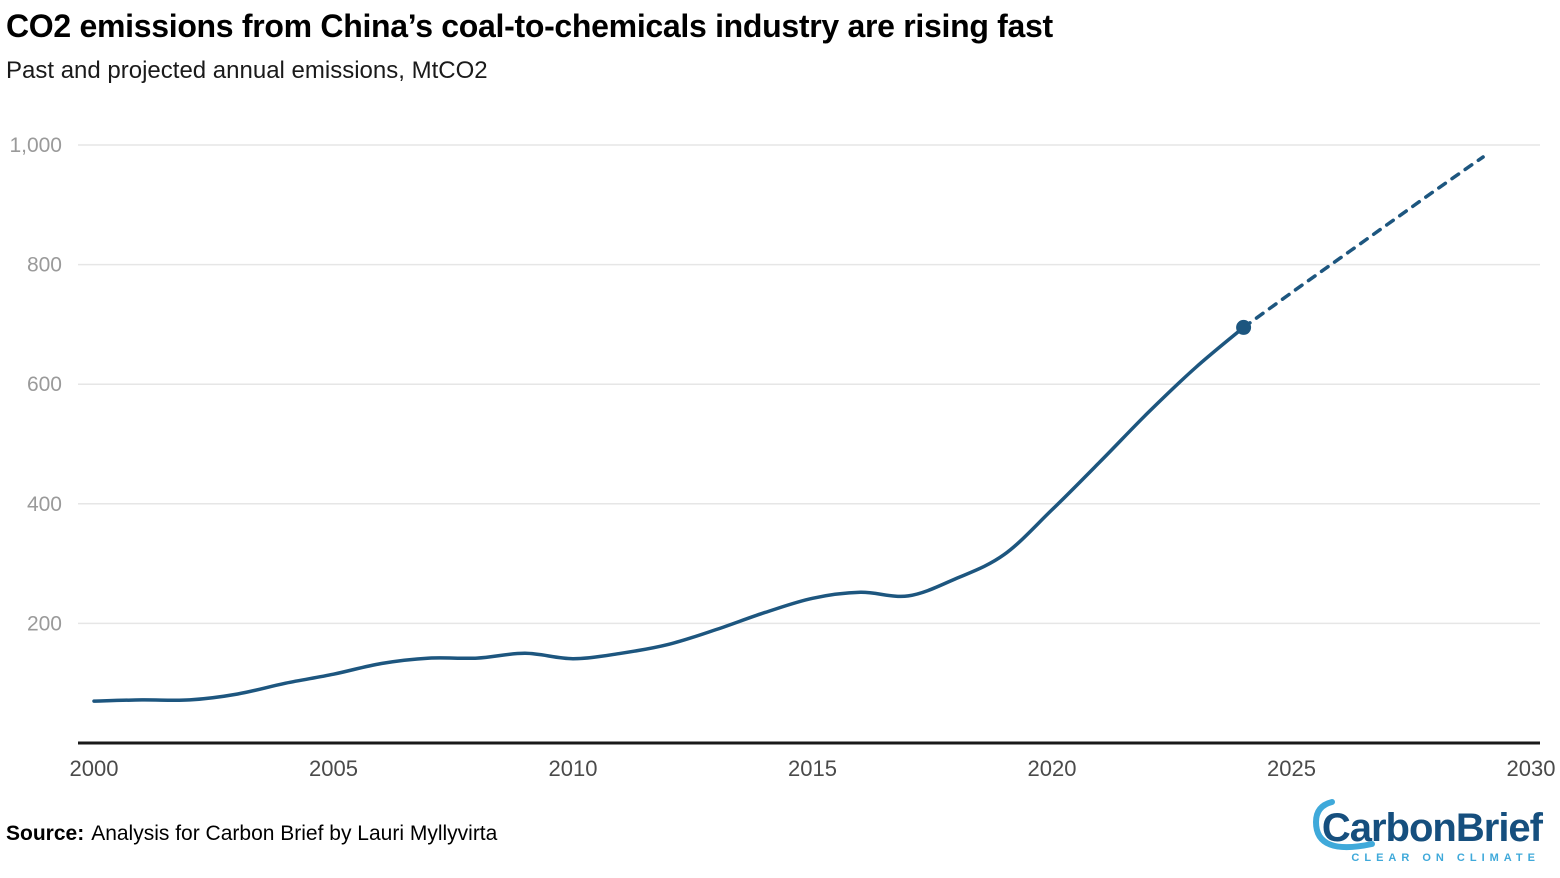 This screenshot has height=878, width=1560. Describe the element at coordinates (1432, 828) in the screenshot. I see `logo-wordmark: CarbonBrief` at that location.